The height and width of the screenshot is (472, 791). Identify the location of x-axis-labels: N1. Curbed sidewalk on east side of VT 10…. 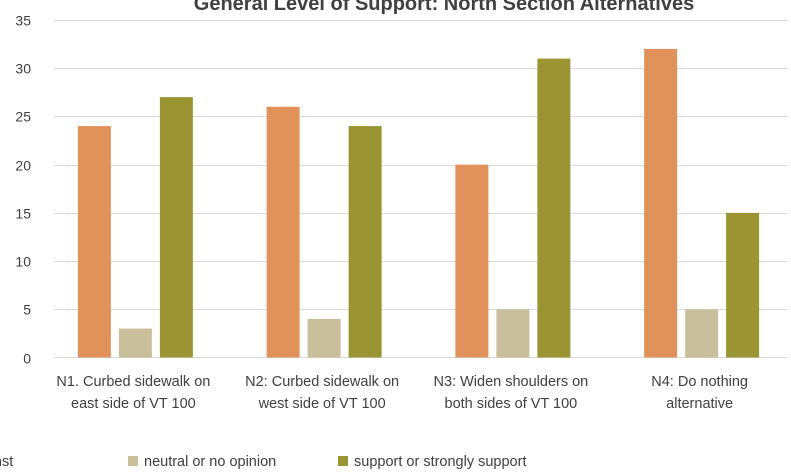
(402, 393).